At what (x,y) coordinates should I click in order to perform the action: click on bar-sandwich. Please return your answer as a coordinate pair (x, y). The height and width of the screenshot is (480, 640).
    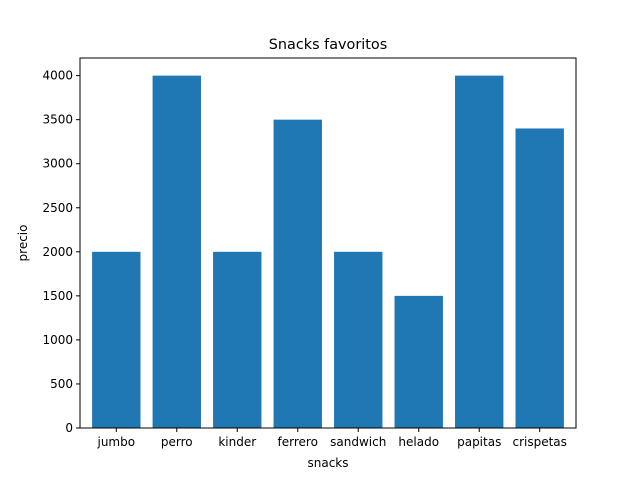
    Looking at the image, I should click on (358, 339).